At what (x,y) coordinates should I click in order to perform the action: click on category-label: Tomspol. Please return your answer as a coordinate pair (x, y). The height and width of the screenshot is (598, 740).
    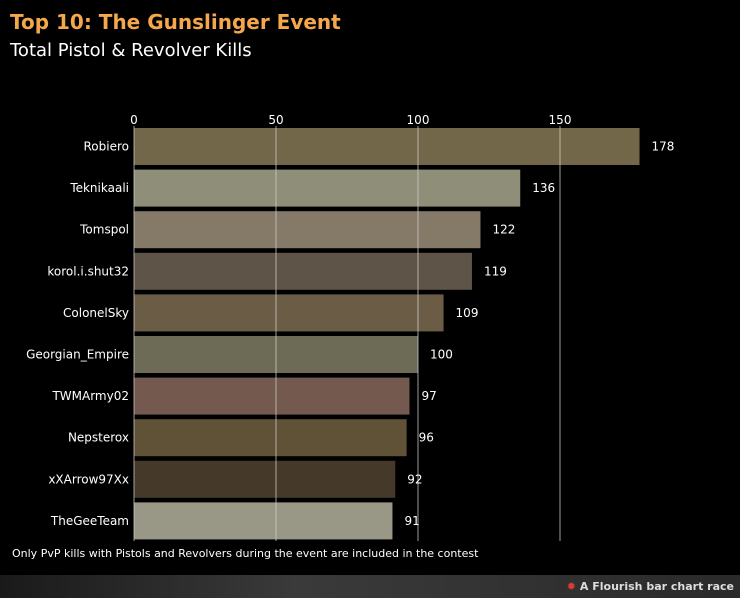
    Looking at the image, I should click on (104, 230).